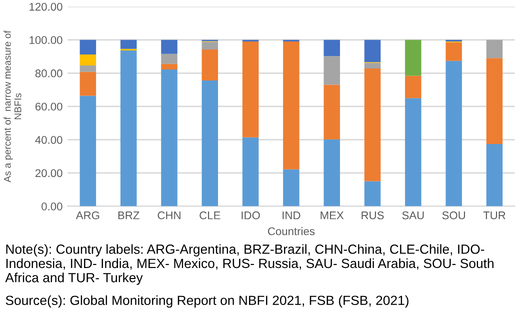 This screenshot has height=330, width=520. I want to click on x-tick-label: IDO, so click(251, 215).